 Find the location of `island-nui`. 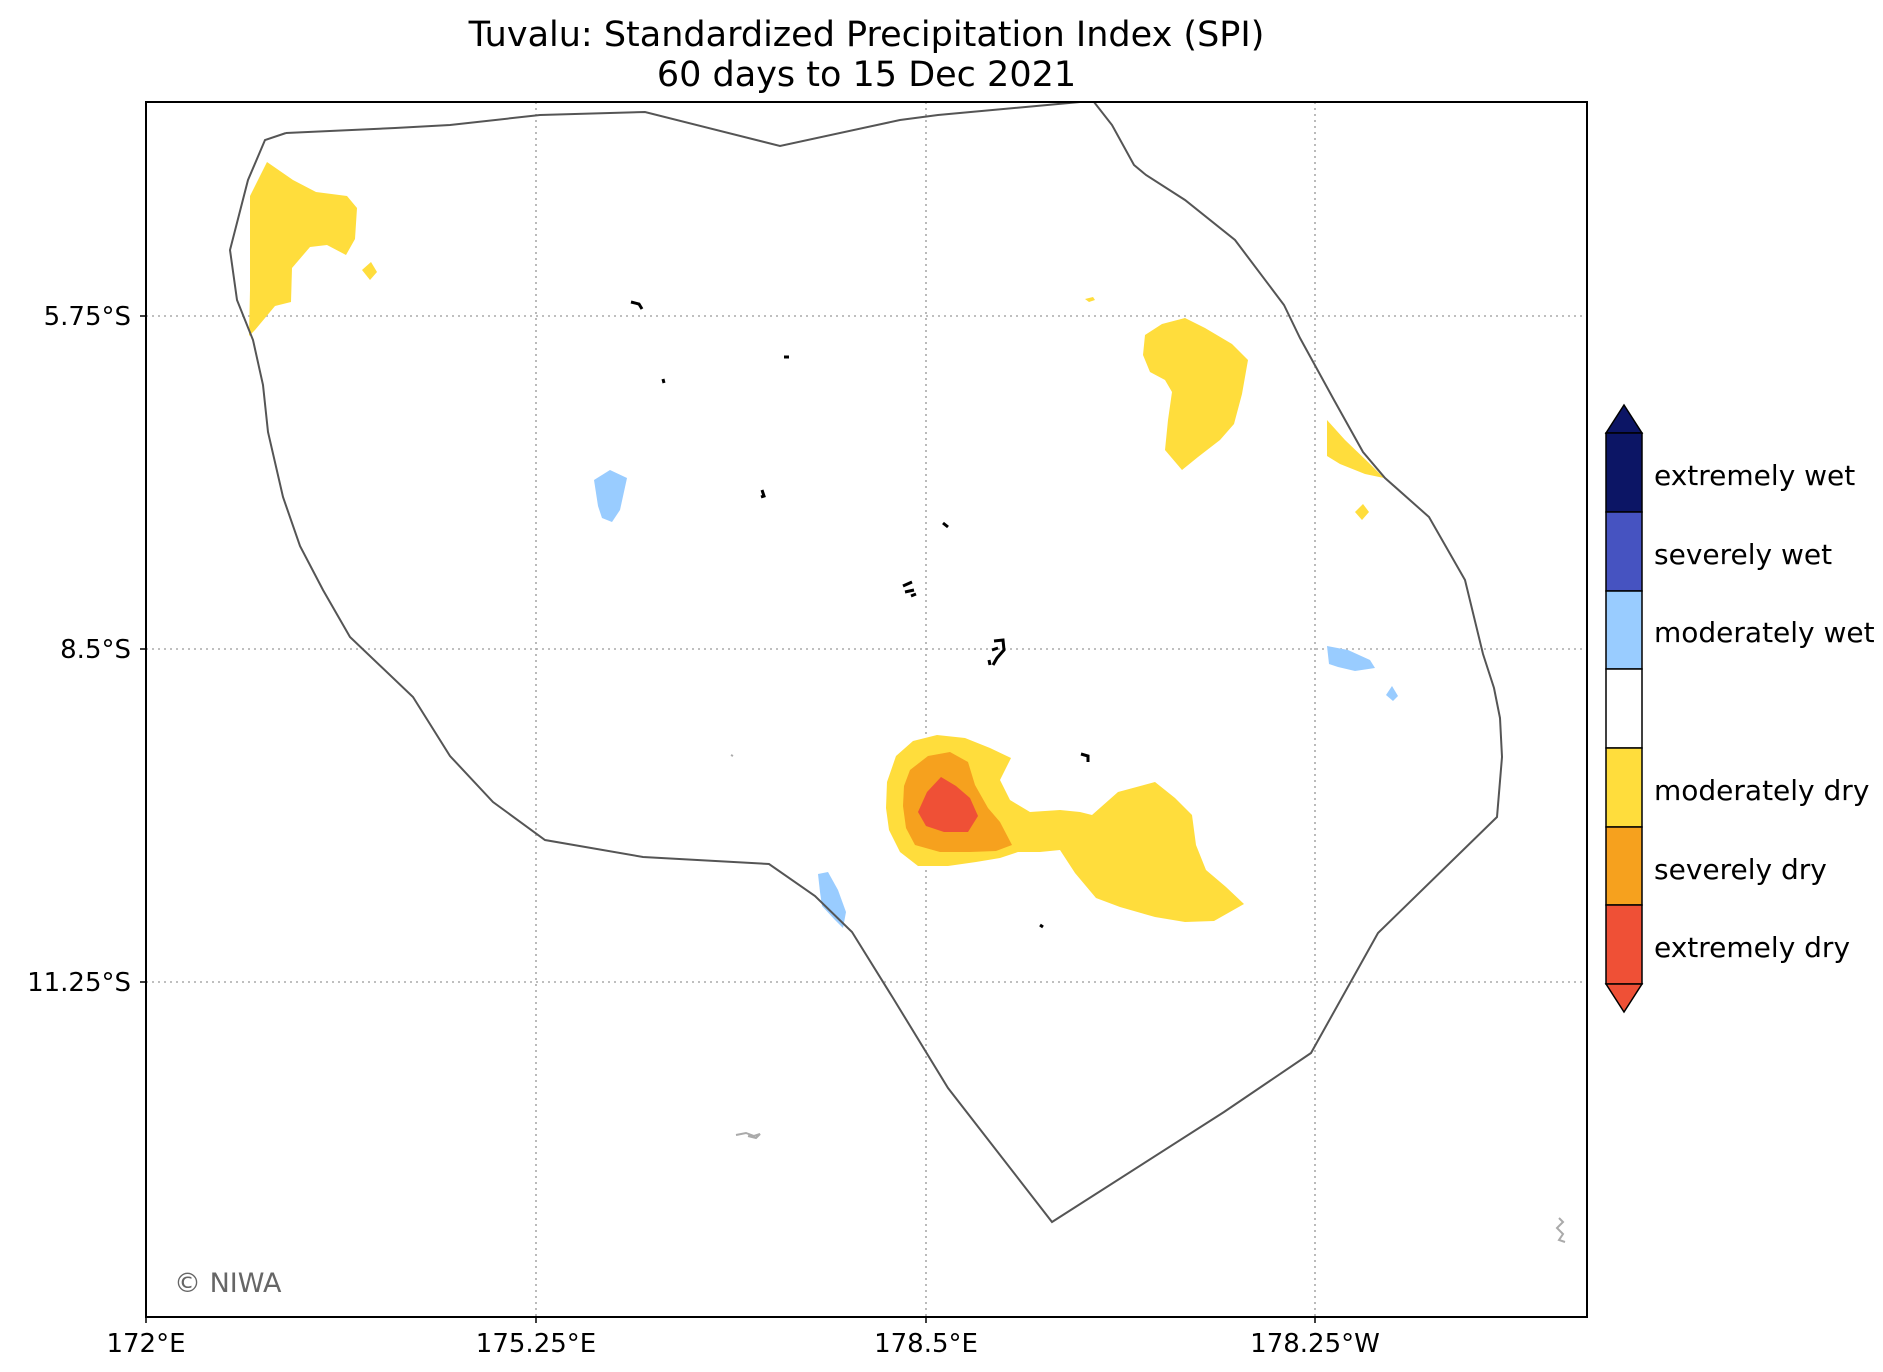

island-nui is located at coordinates (763, 494).